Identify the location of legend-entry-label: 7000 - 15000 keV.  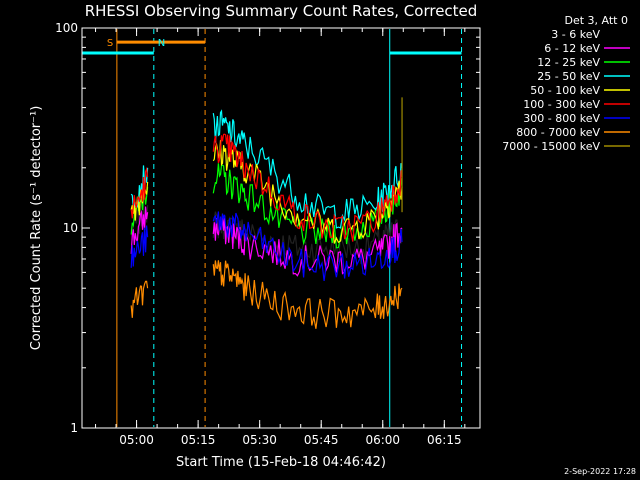
(551, 146).